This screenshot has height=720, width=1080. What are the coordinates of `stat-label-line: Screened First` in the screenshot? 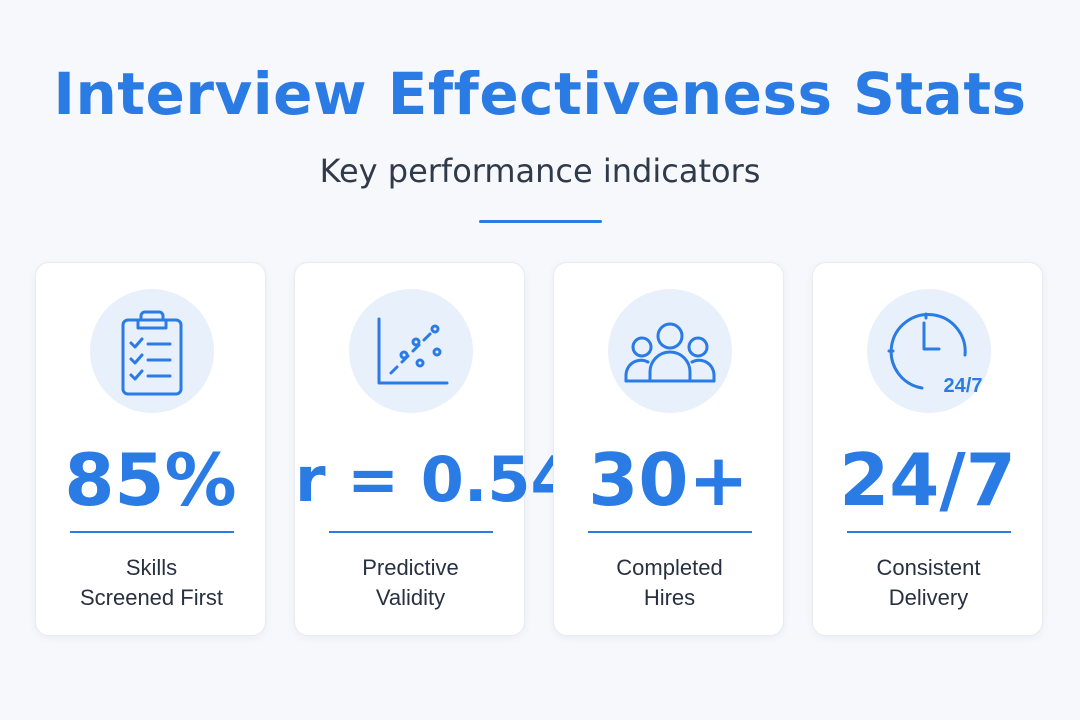 It's located at (151, 597).